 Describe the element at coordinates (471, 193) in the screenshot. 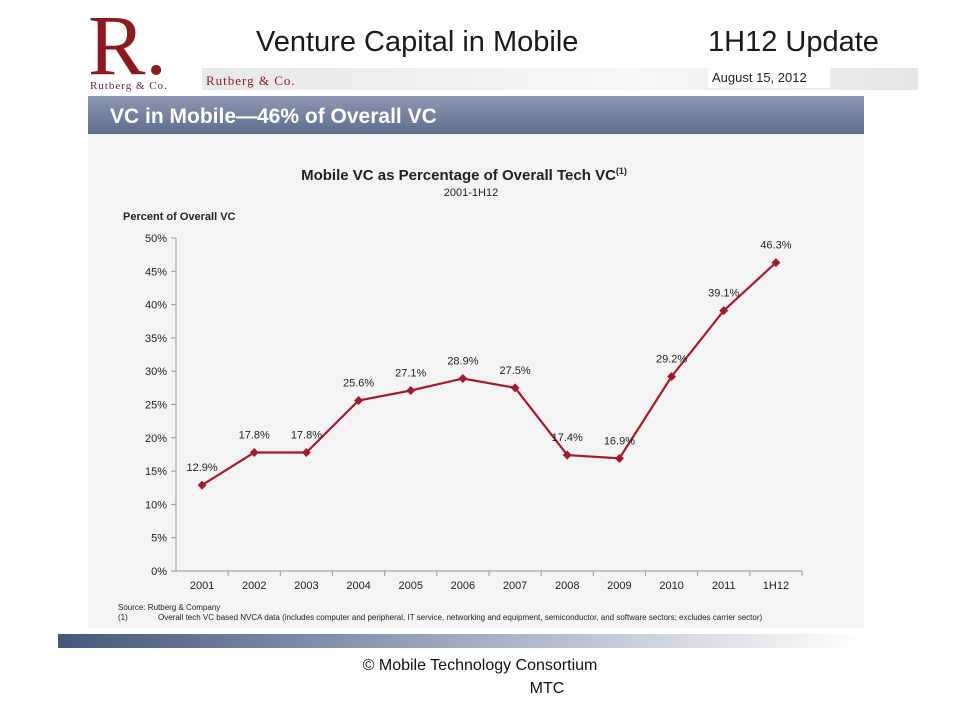

I see `chart-subtitle: 2001-1H12` at that location.